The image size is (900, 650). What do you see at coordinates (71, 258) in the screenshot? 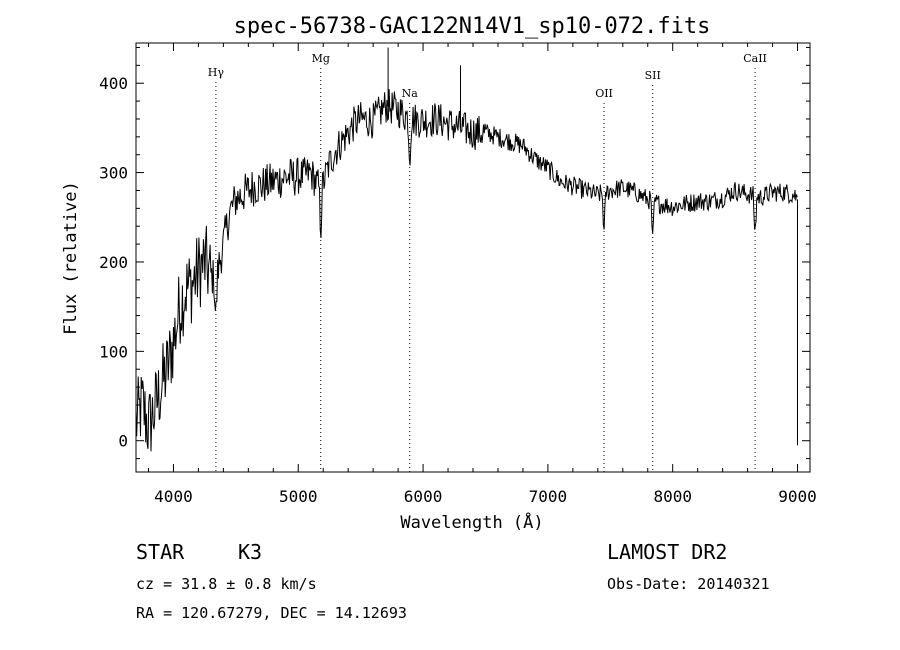
I see `y-axis-label: Flux (relative)` at bounding box center [71, 258].